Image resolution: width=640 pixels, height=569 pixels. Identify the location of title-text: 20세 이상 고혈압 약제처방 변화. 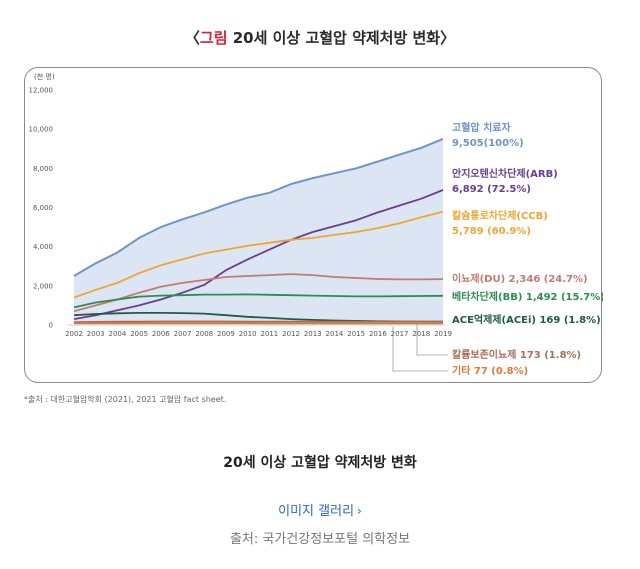
(334, 38).